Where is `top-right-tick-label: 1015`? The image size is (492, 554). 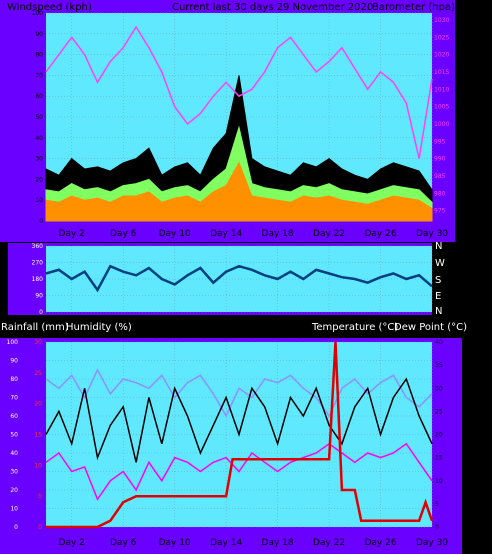 top-right-tick-label: 1015 is located at coordinates (441, 72).